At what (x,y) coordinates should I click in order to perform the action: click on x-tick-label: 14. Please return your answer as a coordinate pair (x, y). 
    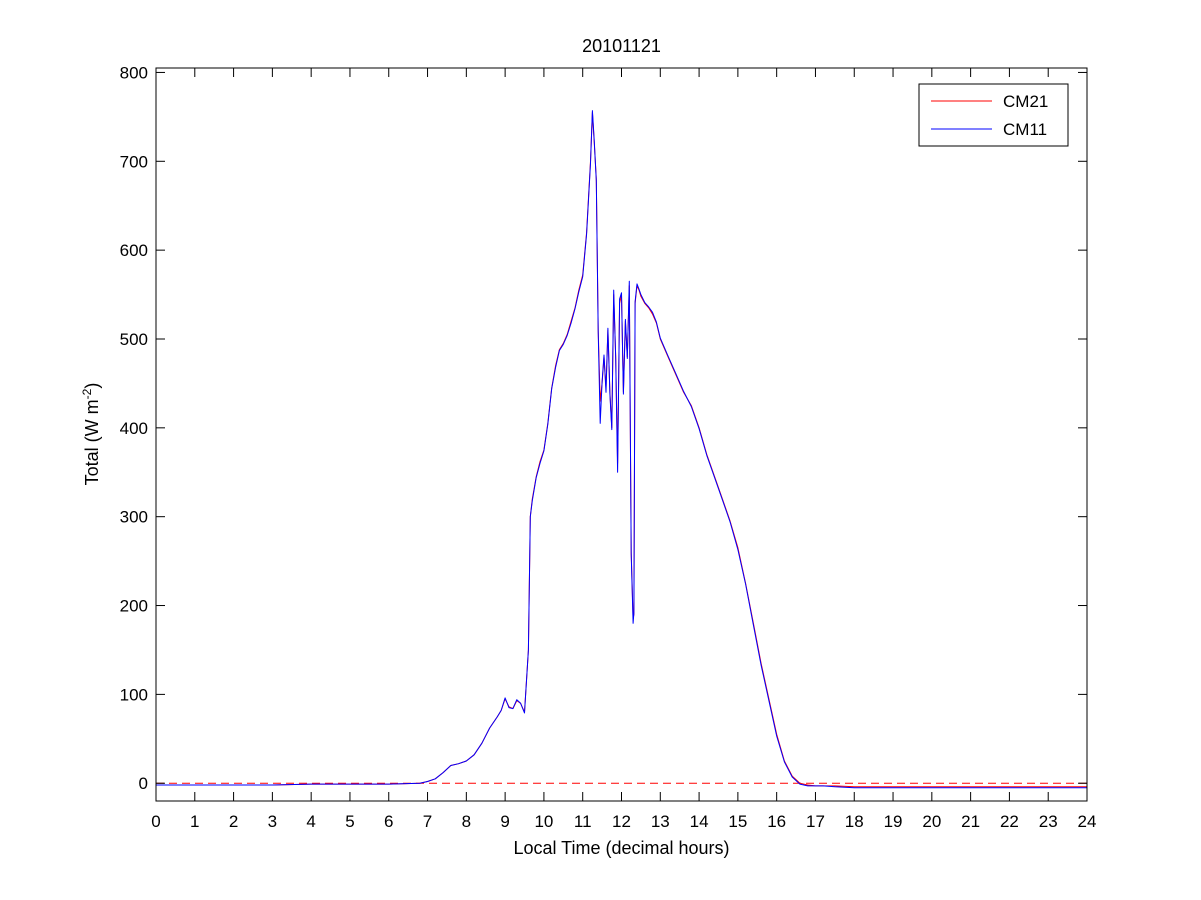
    Looking at the image, I should click on (699, 821).